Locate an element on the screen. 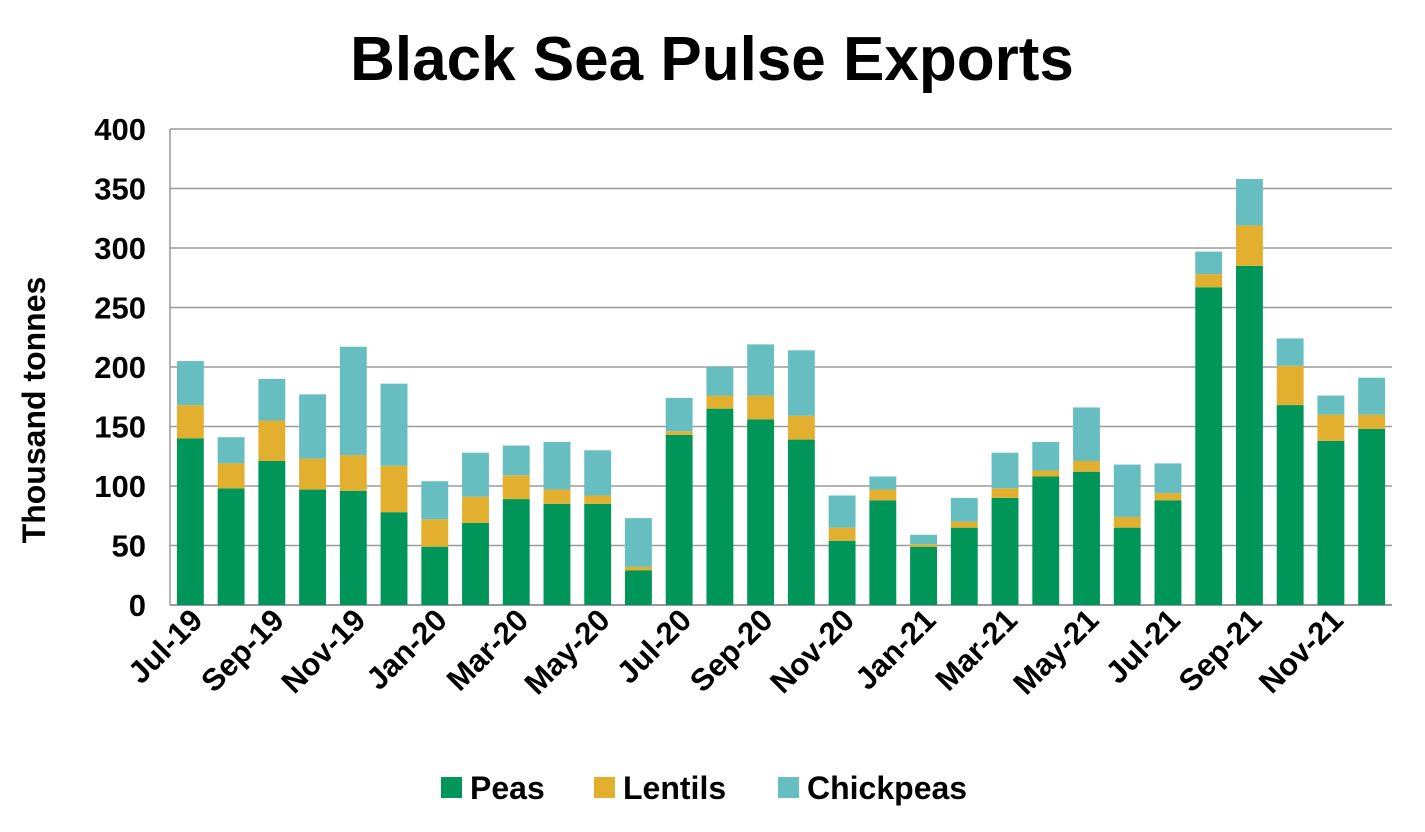 This screenshot has height=832, width=1425. x-tick-label: Nov-19 is located at coordinates (323, 651).